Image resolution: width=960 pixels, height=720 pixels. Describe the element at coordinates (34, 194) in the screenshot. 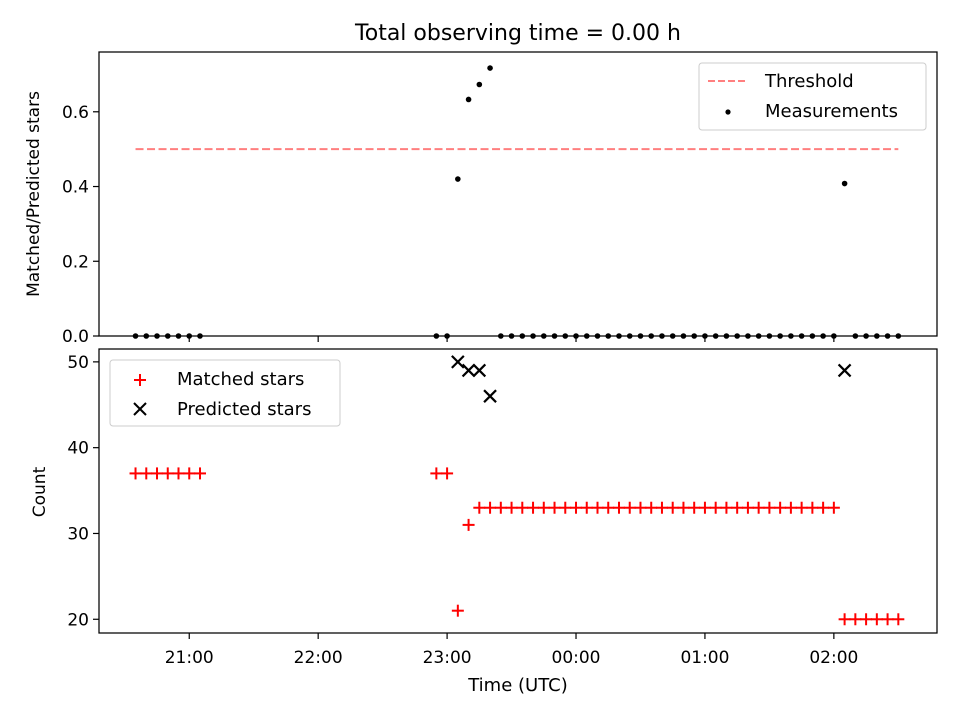

I see `top-y-axis-label: Matched/Predicted stars` at that location.